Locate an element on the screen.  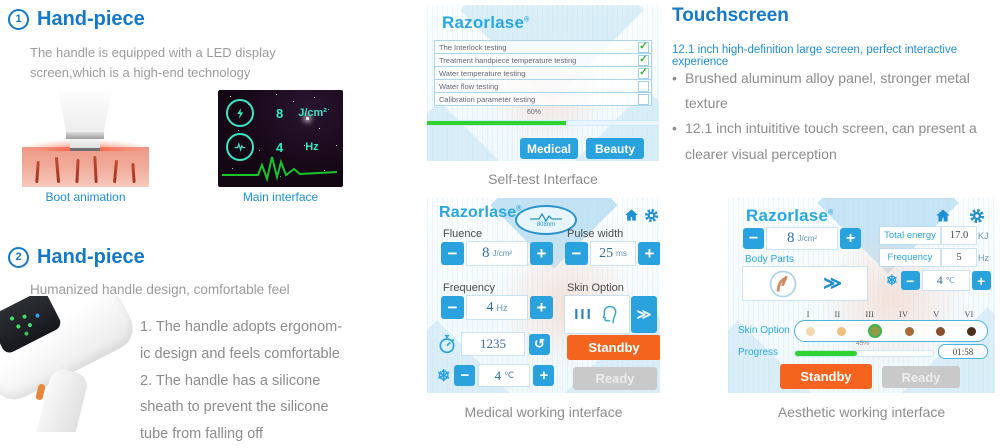
timer-control: 1235 ↺ is located at coordinates (493, 344).